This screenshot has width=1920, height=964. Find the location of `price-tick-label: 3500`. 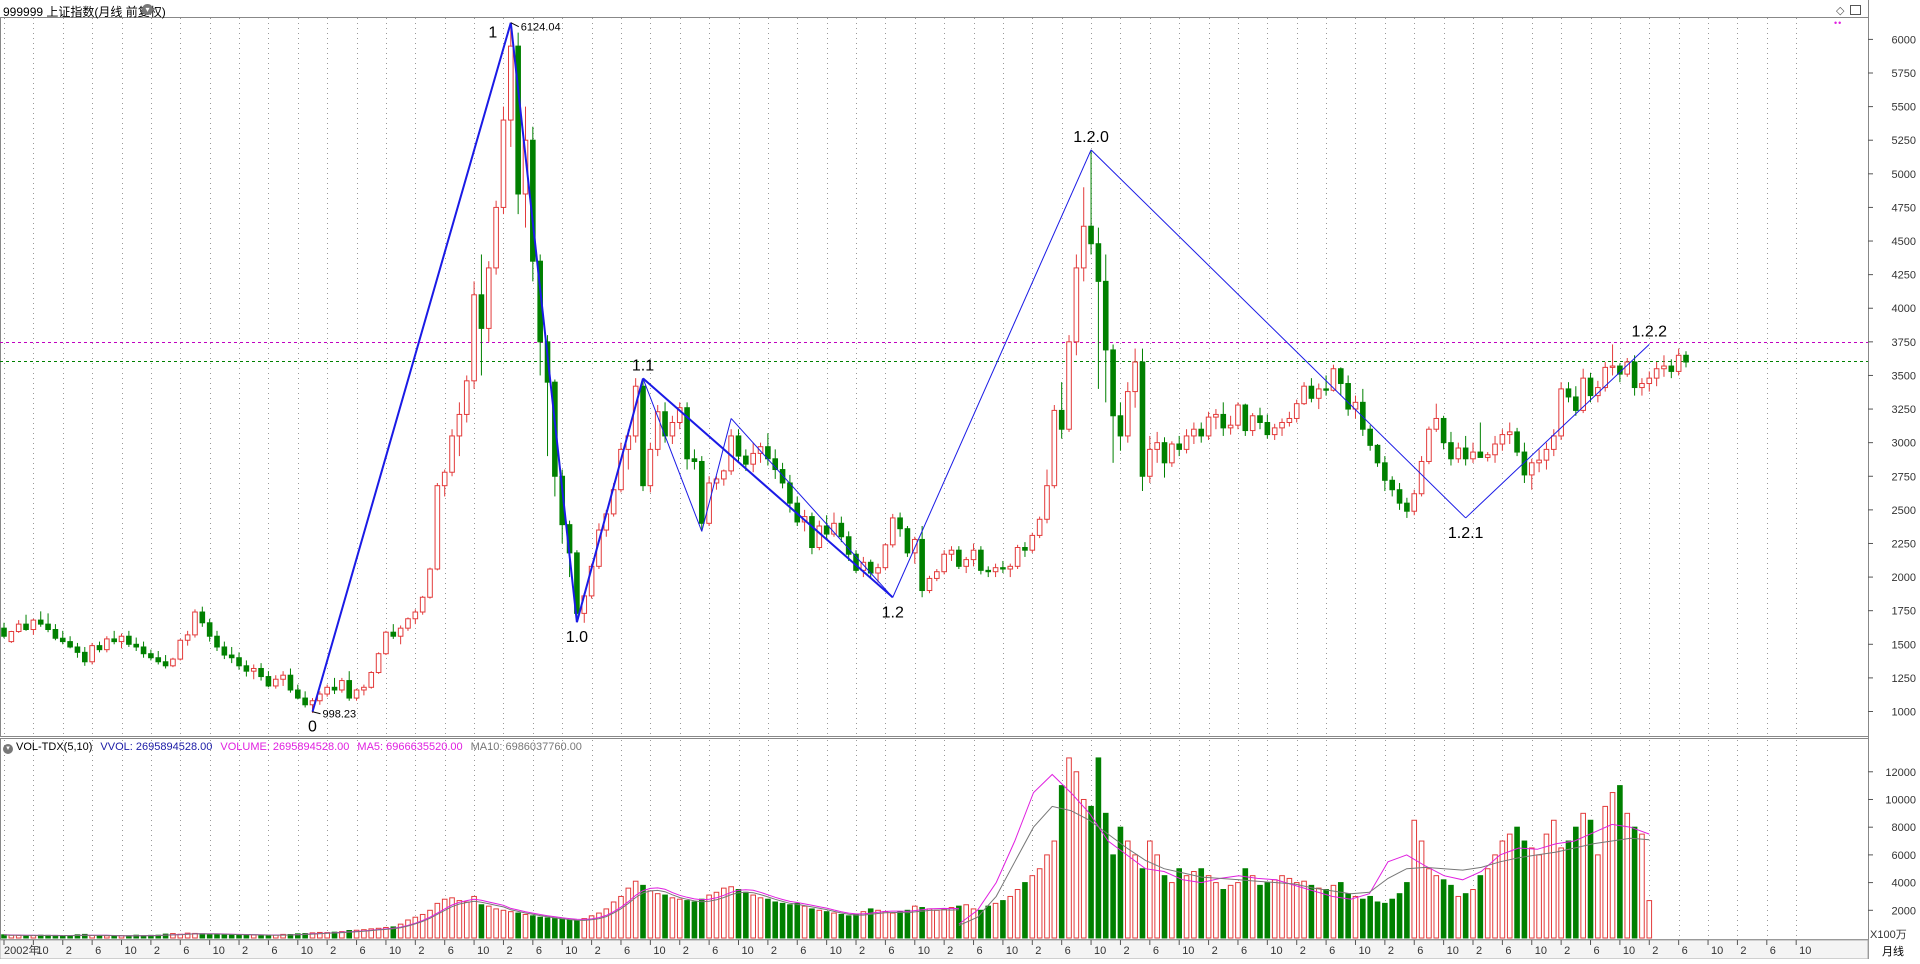

price-tick-label: 3500 is located at coordinates (1904, 376).